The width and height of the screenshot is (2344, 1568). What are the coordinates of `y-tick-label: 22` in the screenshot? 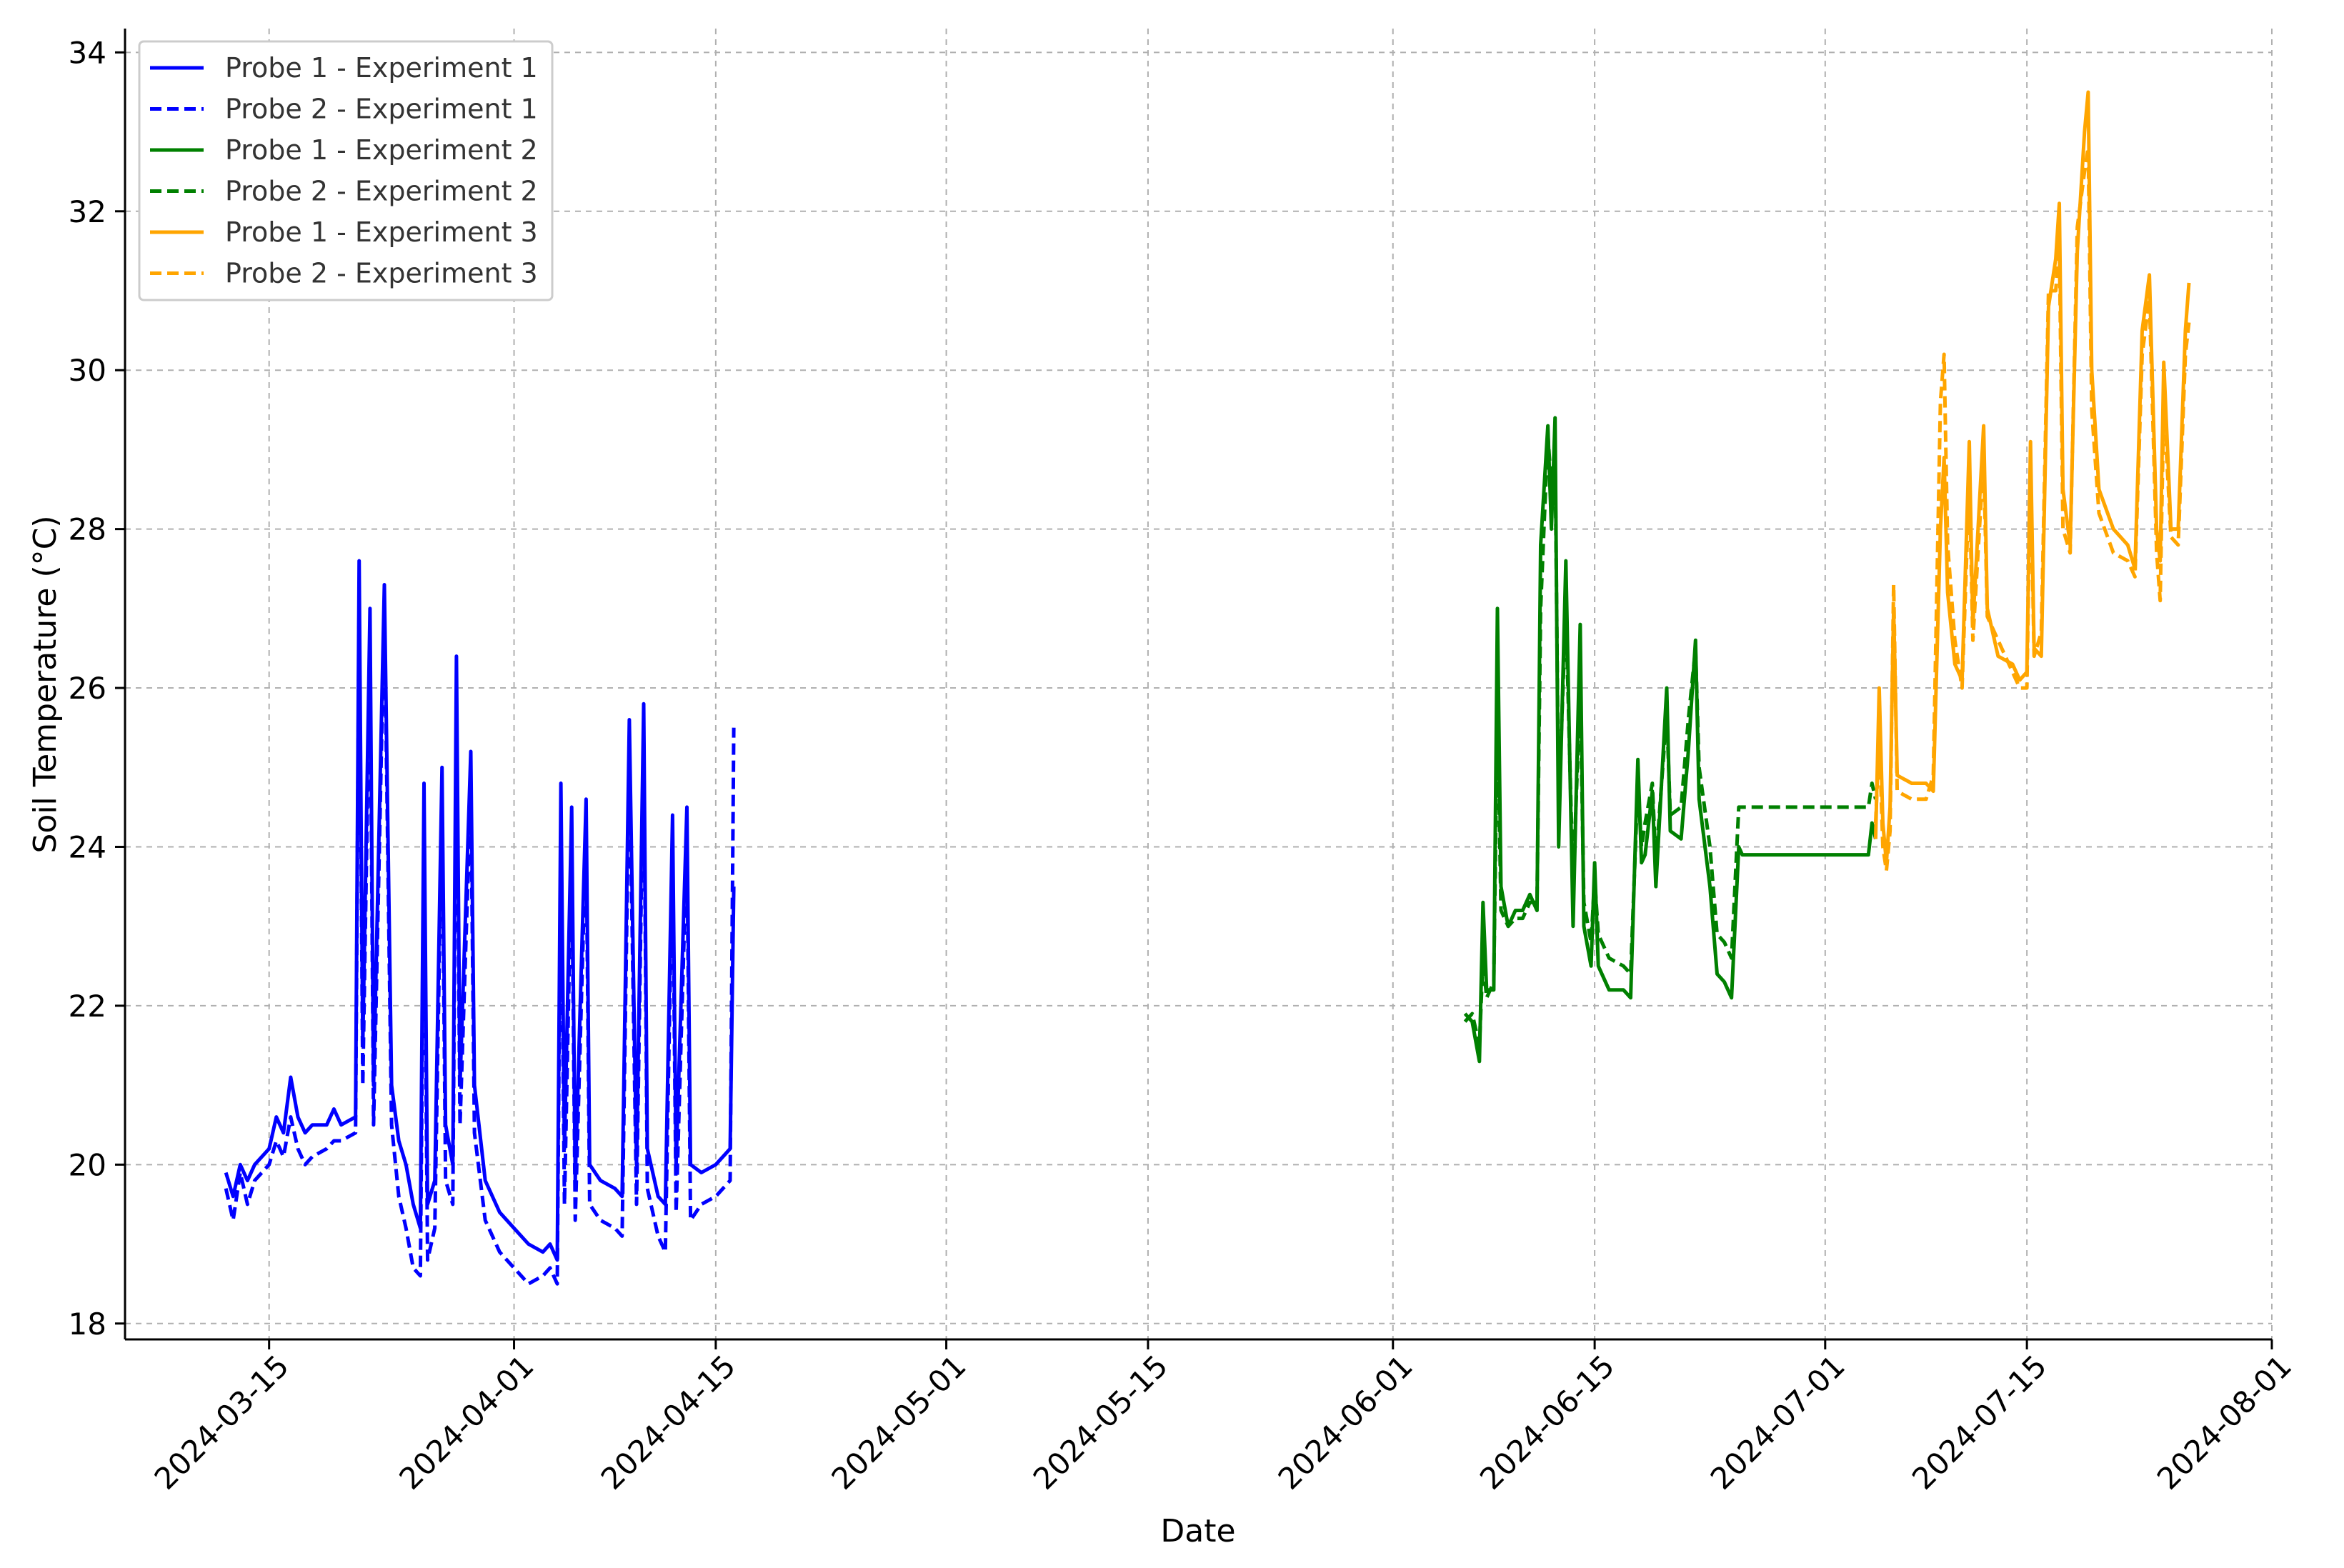 It's located at (87, 1006).